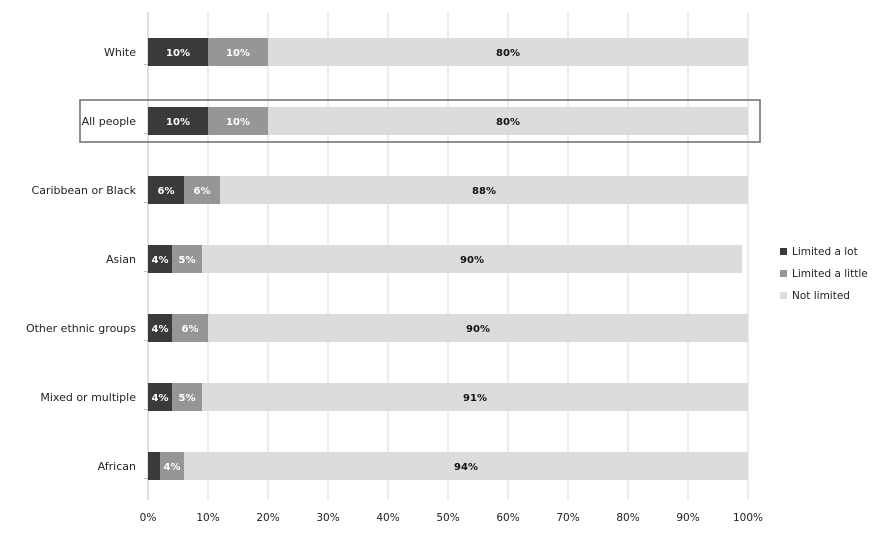 The width and height of the screenshot is (879, 535). I want to click on category-label: Caribbean or Black, so click(84, 190).